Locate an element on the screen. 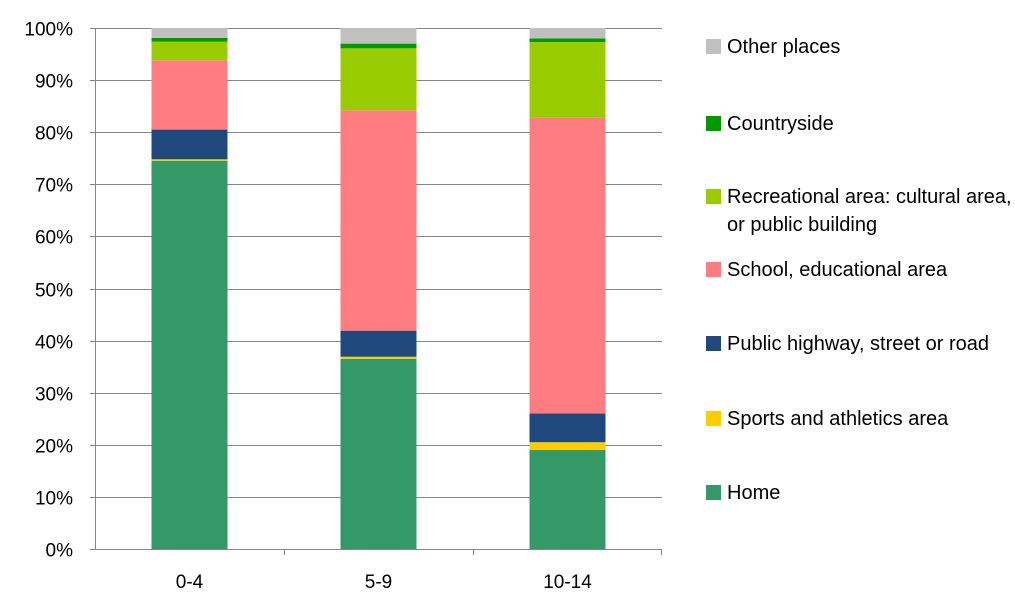  legend-item-home: Home is located at coordinates (859, 493).